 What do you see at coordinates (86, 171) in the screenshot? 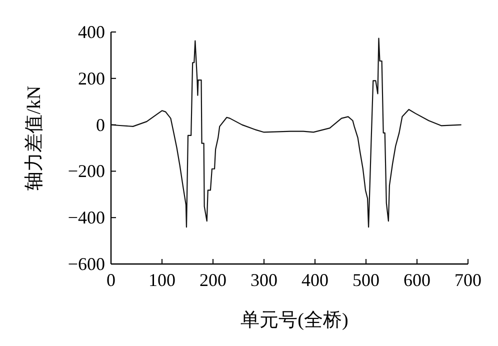
I see `y-tick-label: −200` at bounding box center [86, 171].